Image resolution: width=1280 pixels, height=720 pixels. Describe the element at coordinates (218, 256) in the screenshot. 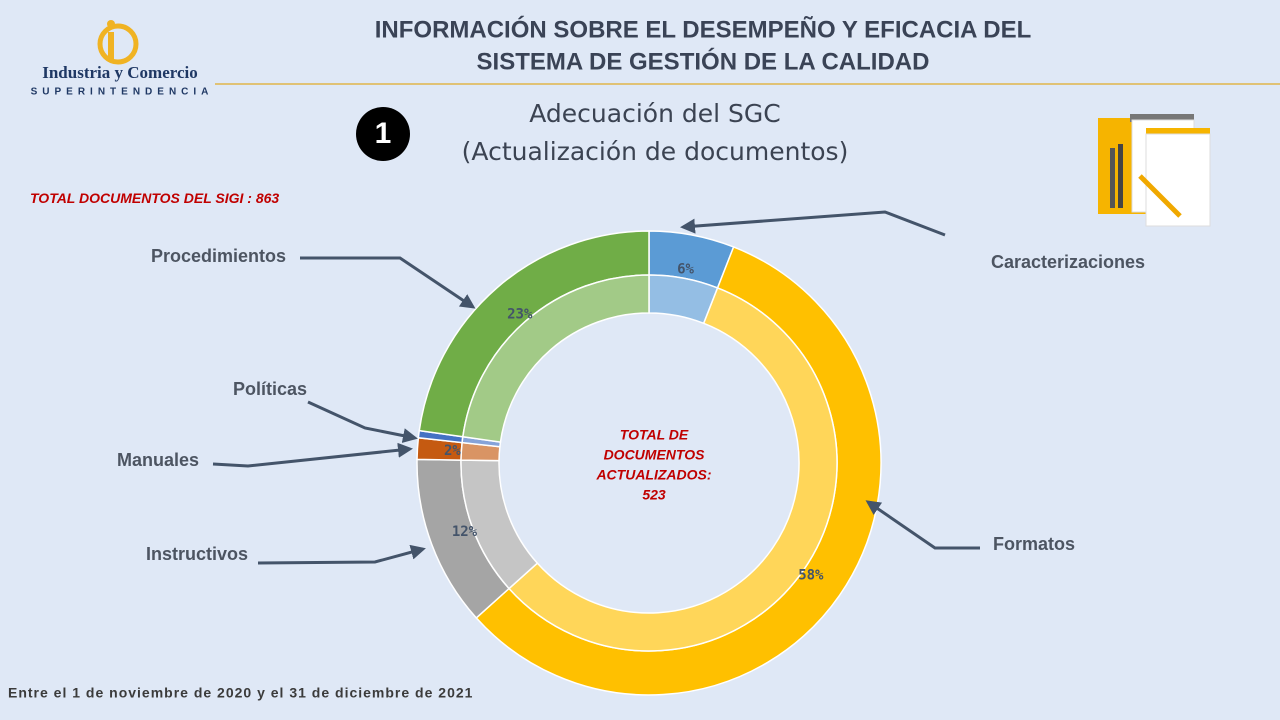

I see `legend-label: Procedimientos` at that location.